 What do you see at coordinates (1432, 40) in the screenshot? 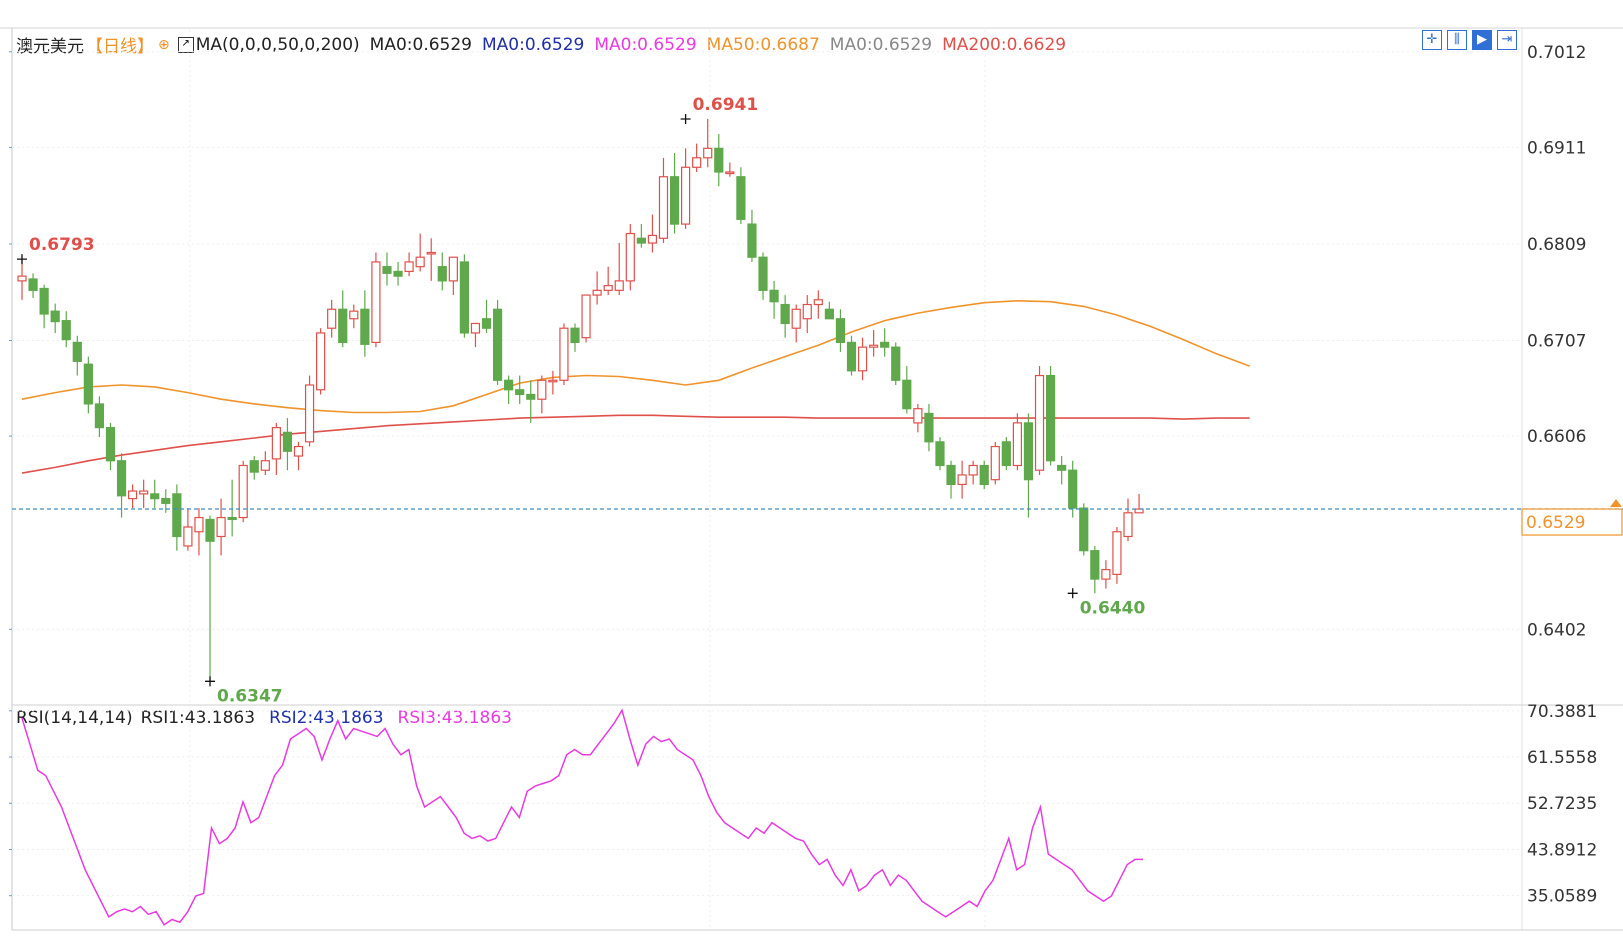
I see `crosshair-icon: ✛` at bounding box center [1432, 40].